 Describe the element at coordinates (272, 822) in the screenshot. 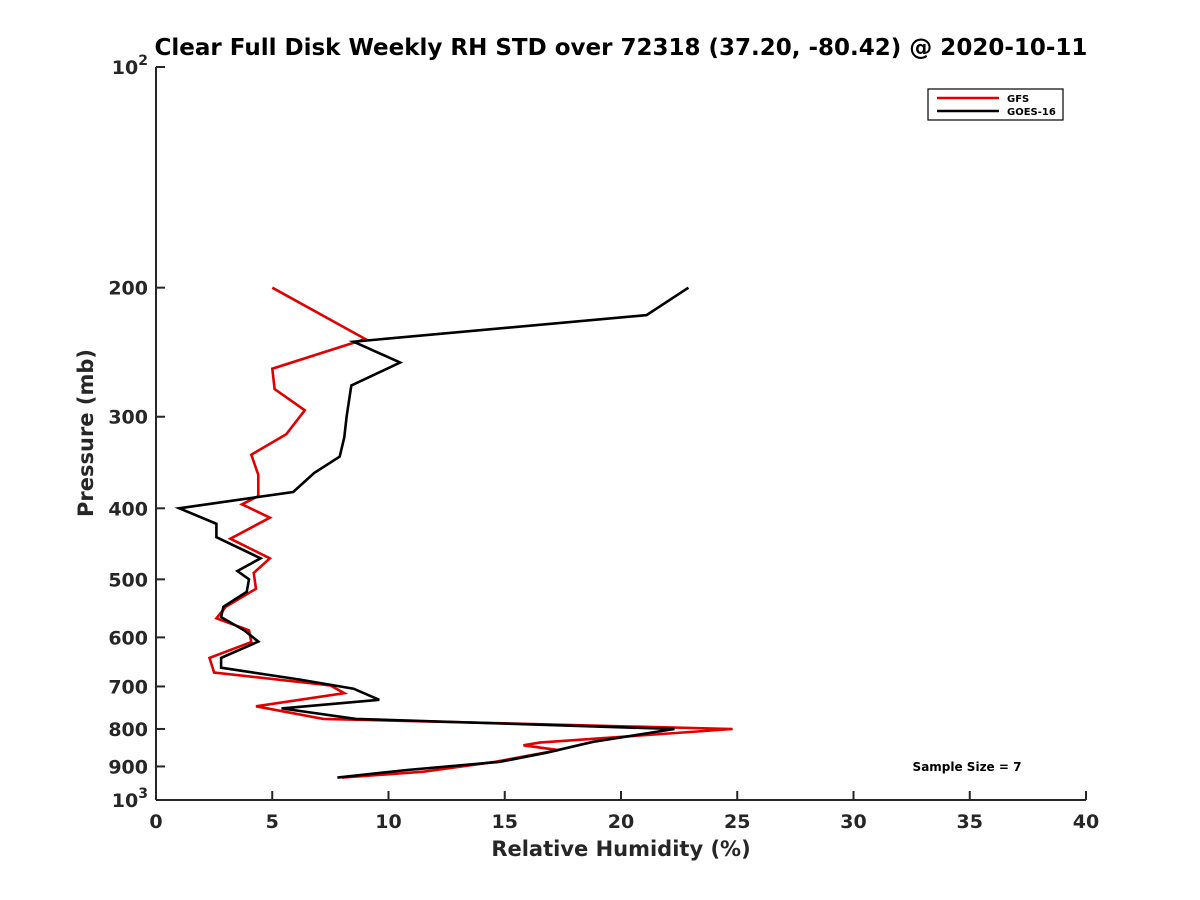

I see `x-tick-label: 5` at that location.